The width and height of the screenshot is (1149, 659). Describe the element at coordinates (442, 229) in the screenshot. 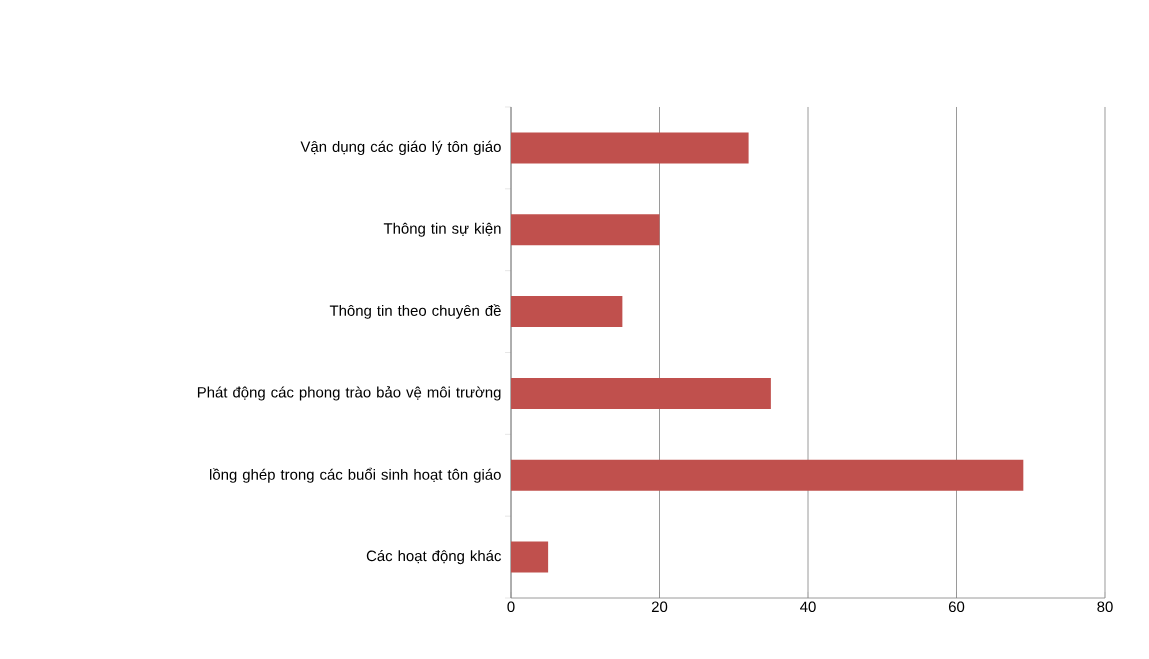

I see `y-tick-label: Thông tin sự kiện` at that location.